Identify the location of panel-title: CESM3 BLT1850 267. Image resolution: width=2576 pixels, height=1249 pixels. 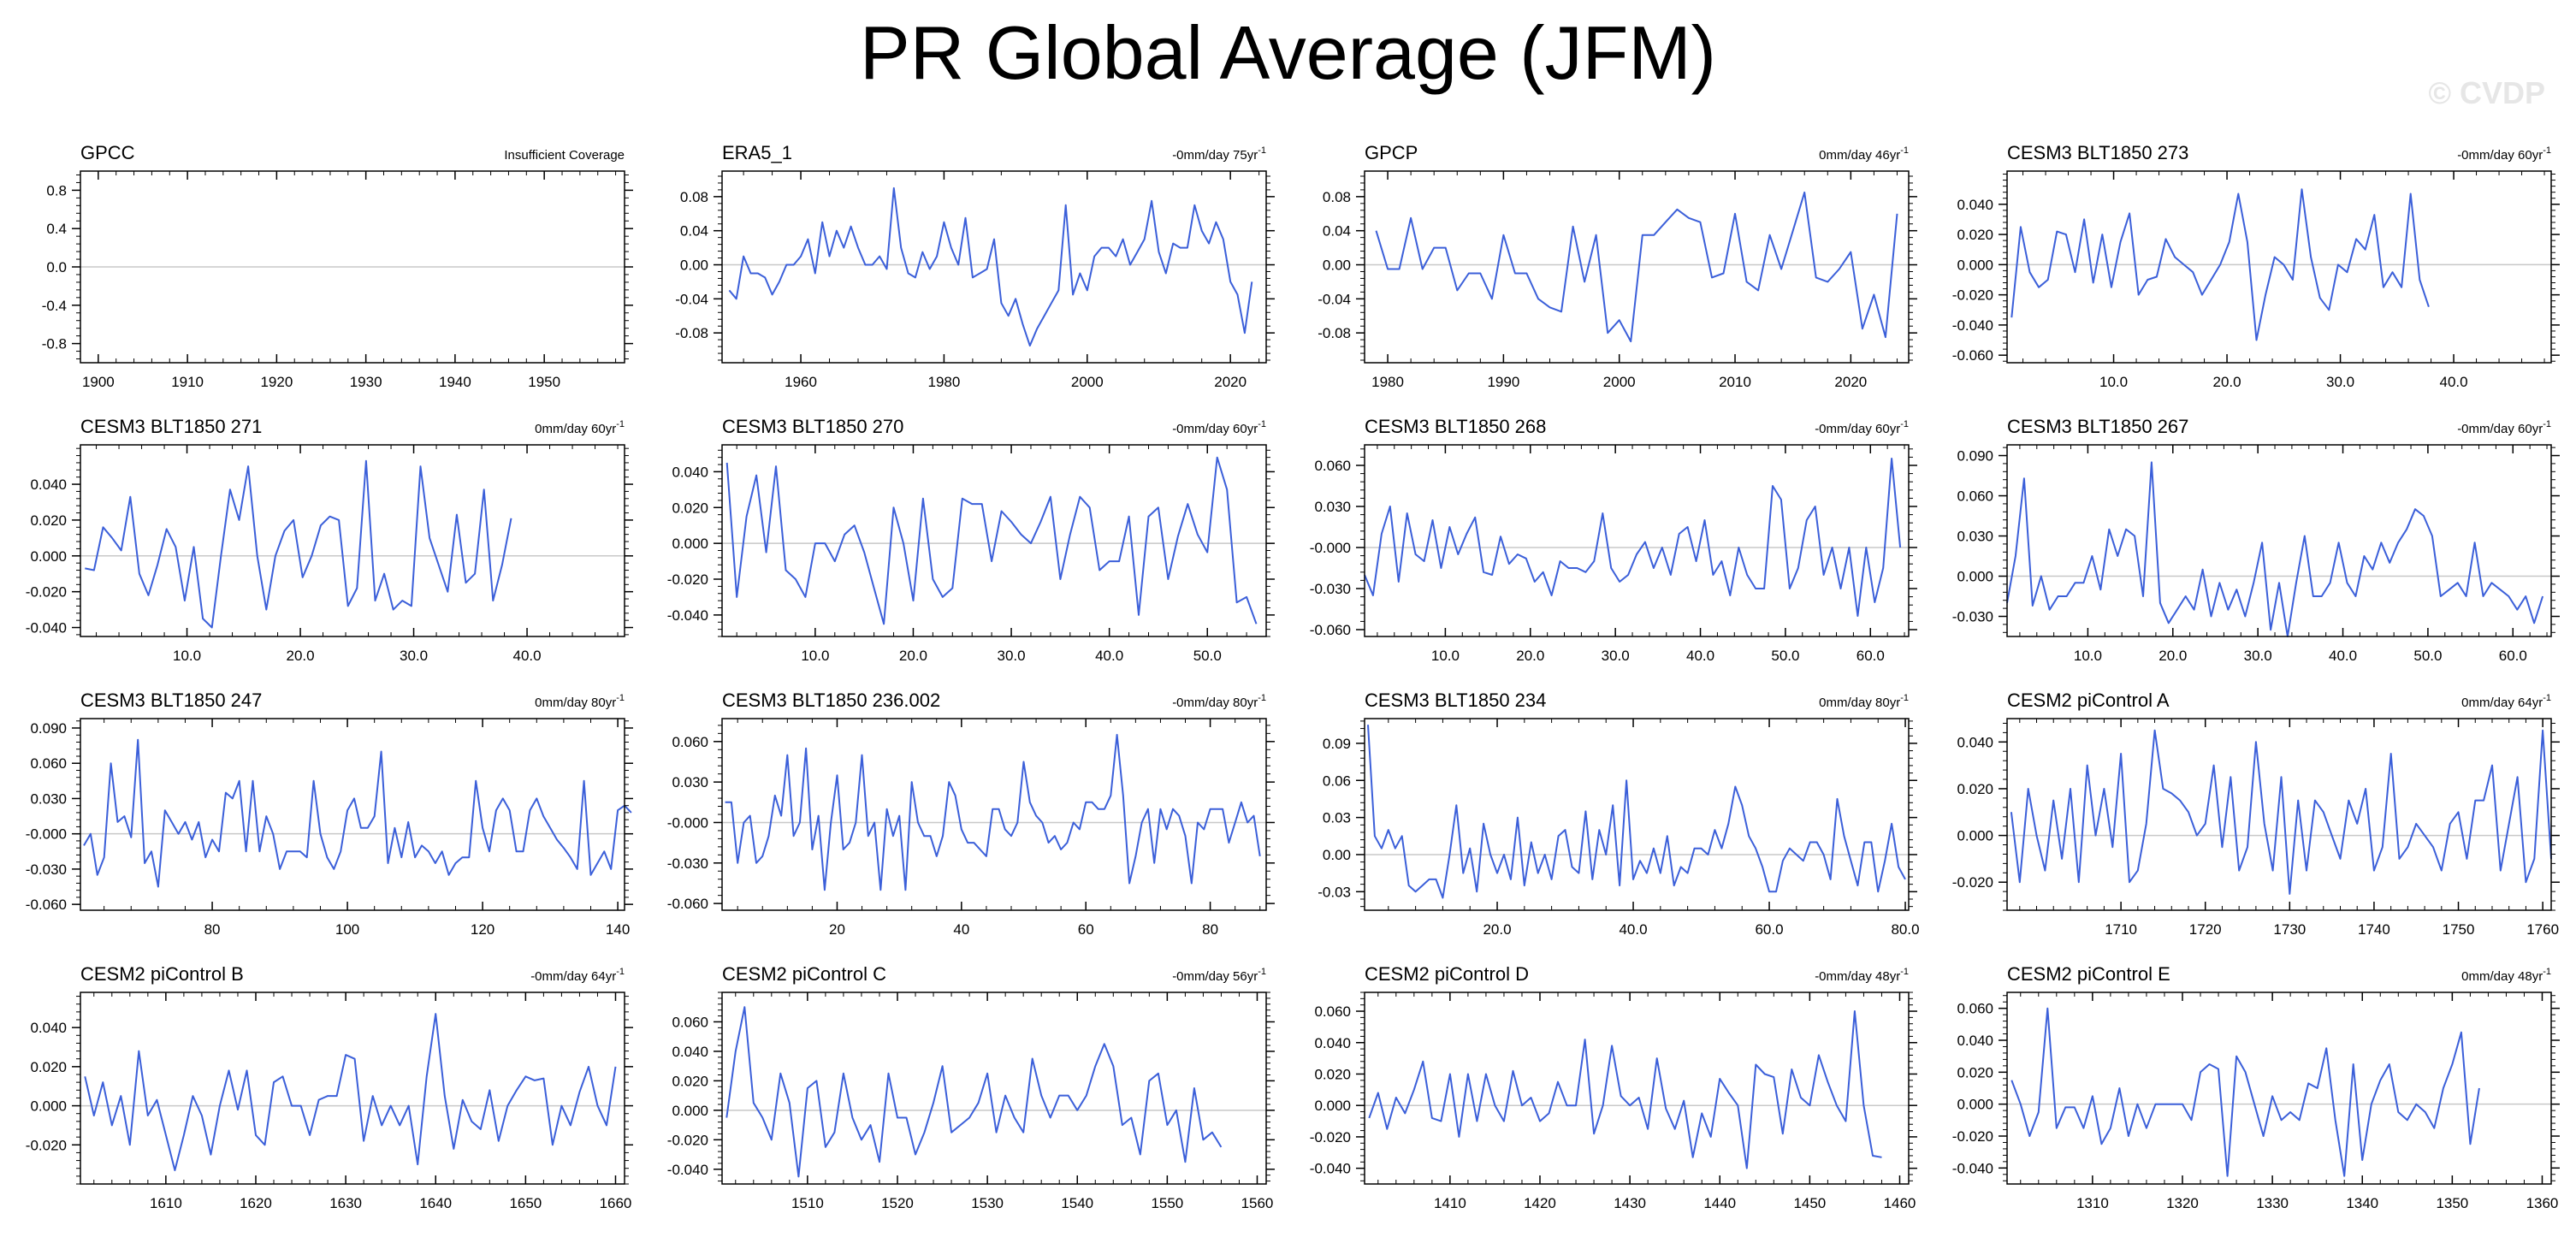
(2097, 426).